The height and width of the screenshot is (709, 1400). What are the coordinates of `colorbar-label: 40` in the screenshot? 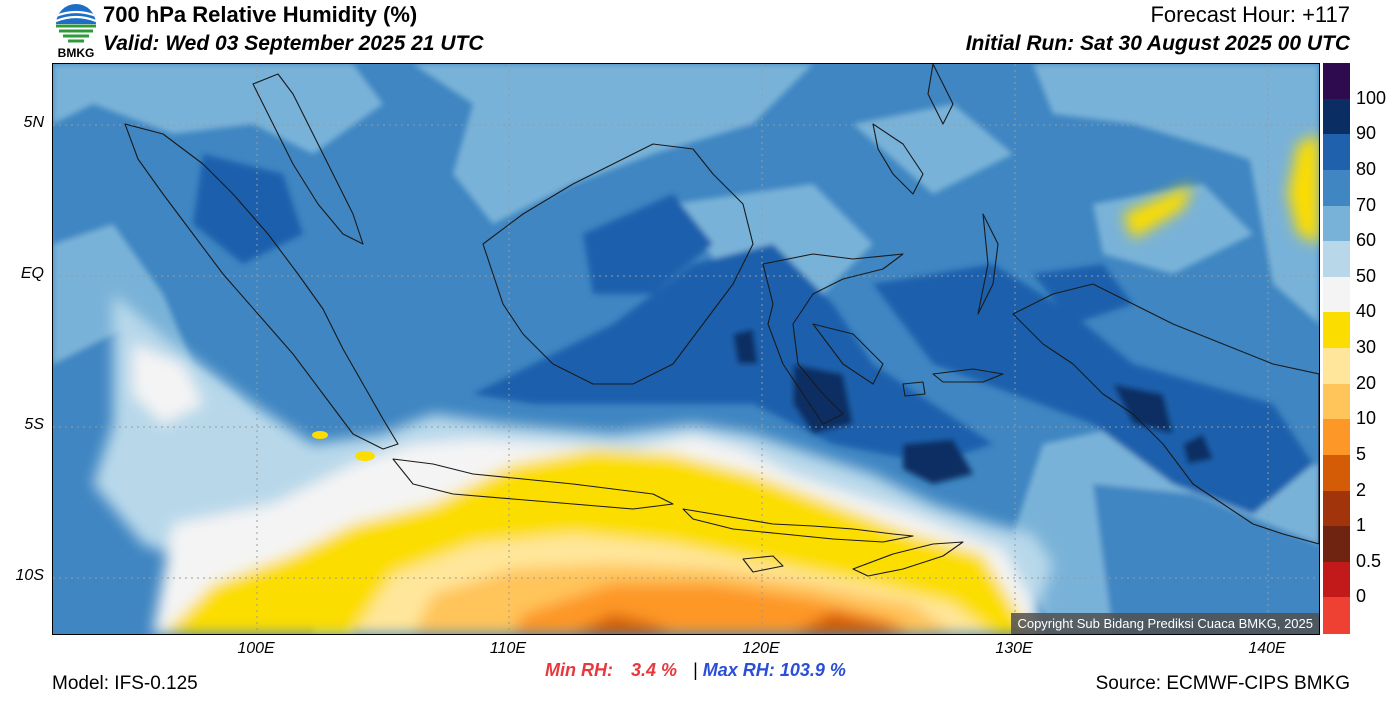 It's located at (1366, 311).